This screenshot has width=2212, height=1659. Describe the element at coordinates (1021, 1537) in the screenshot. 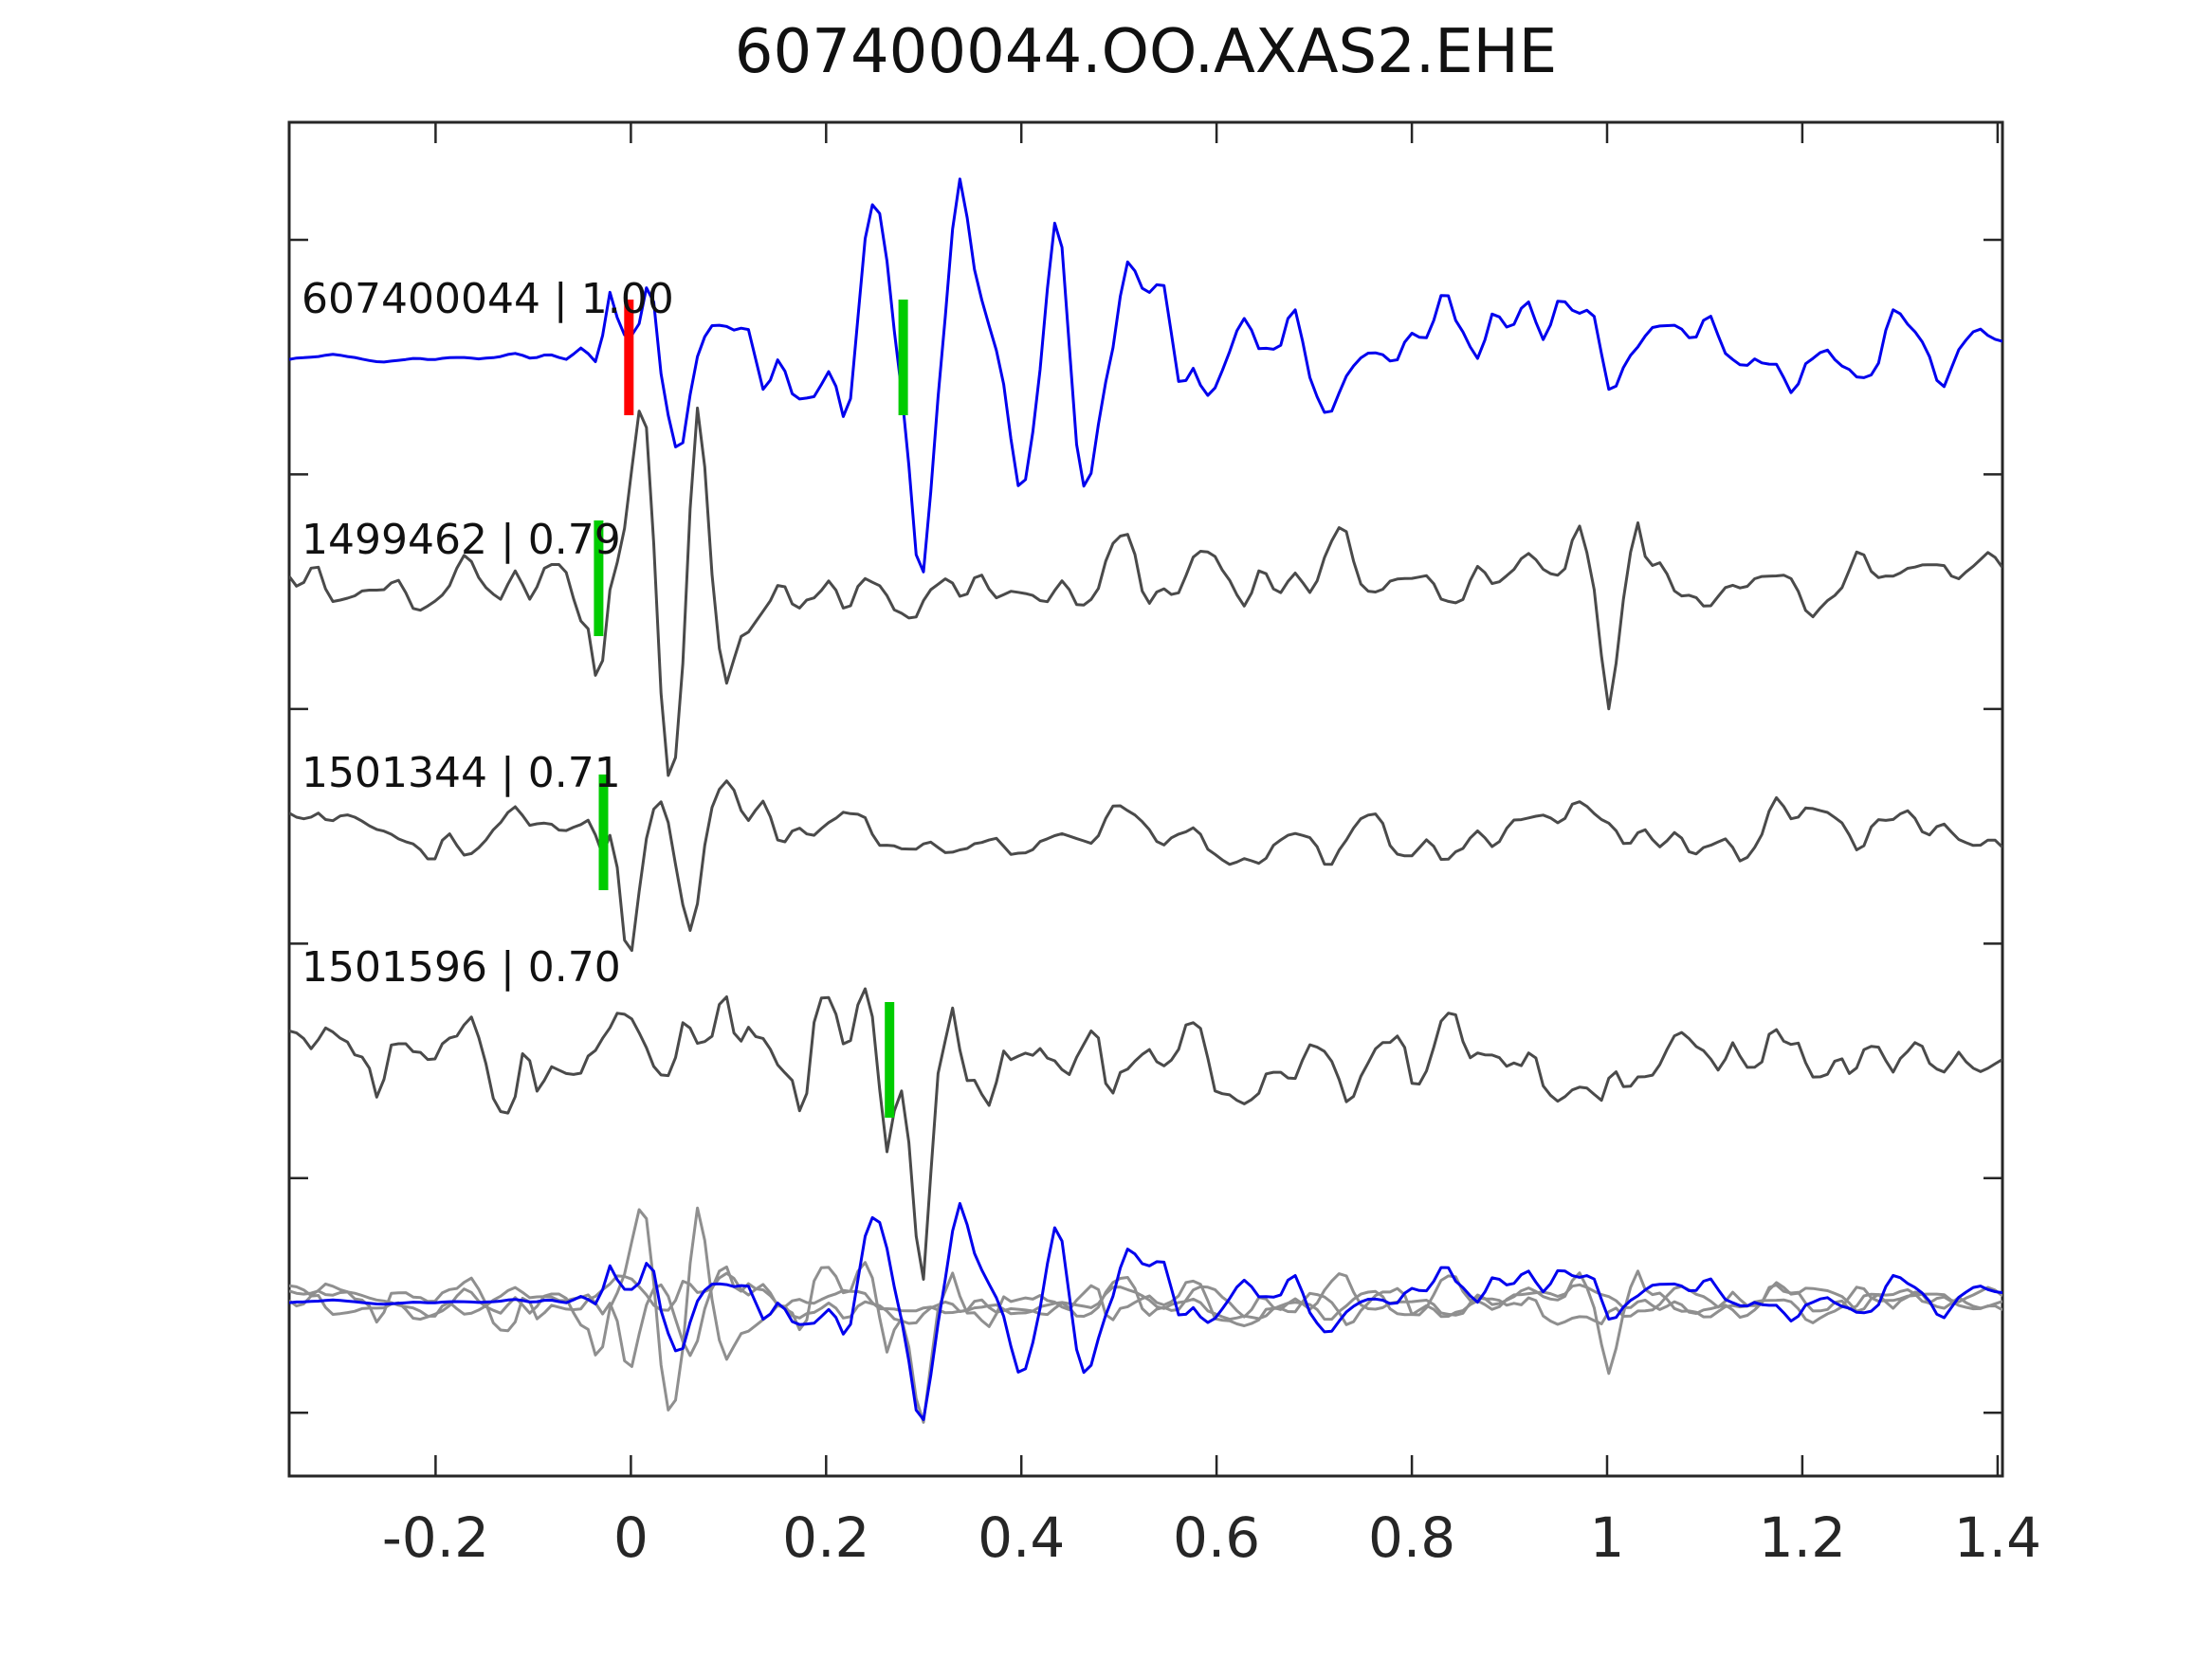

I see `x-tick-label: 0.4` at that location.